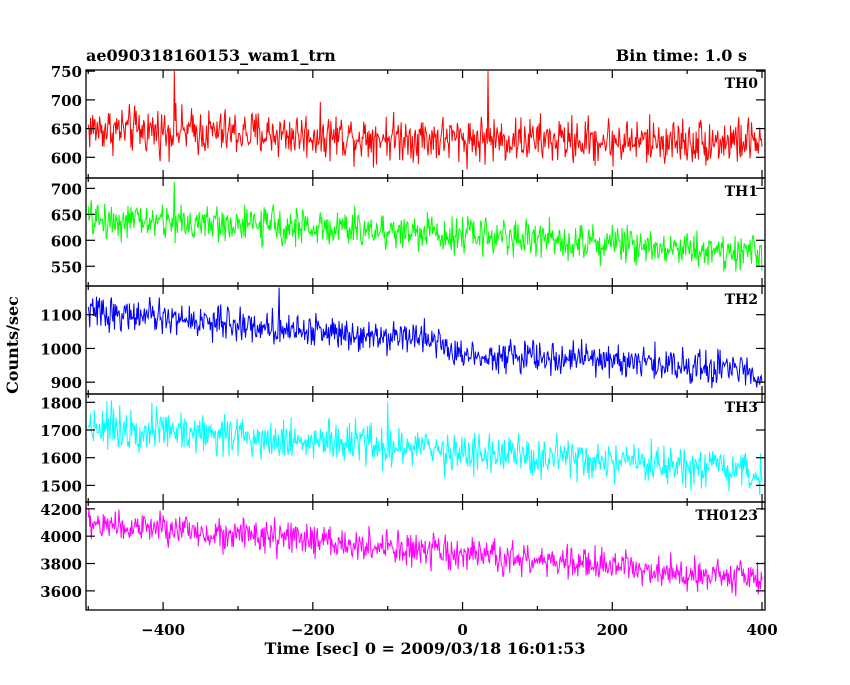 Image resolution: width=850 pixels, height=685 pixels. Describe the element at coordinates (741, 300) in the screenshot. I see `series-label-th2: TH2` at that location.